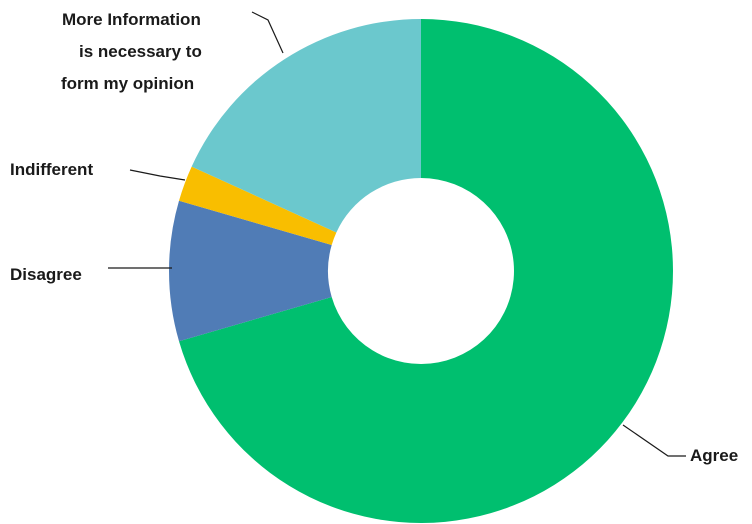 This screenshot has height=524, width=752. I want to click on leader-line-indifferent, so click(157, 175).